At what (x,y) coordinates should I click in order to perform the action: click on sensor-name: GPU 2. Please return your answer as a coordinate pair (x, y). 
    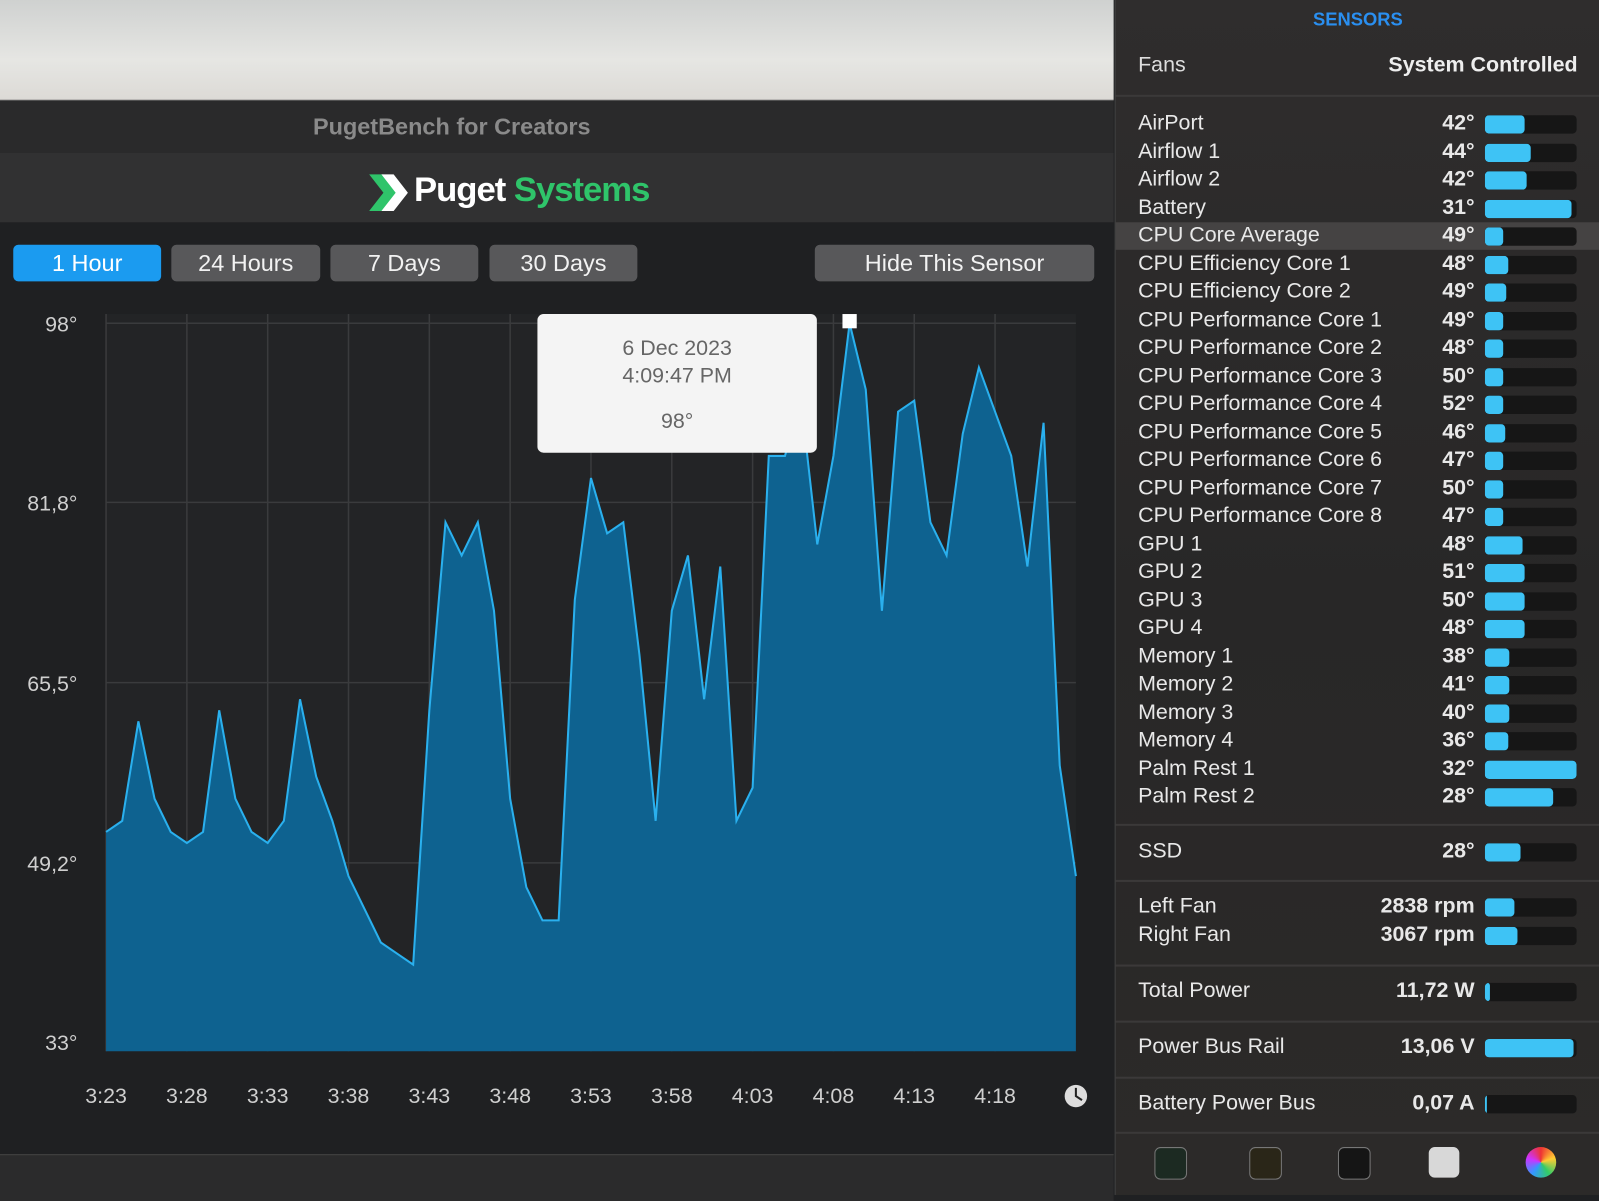
    Looking at the image, I should click on (1170, 571).